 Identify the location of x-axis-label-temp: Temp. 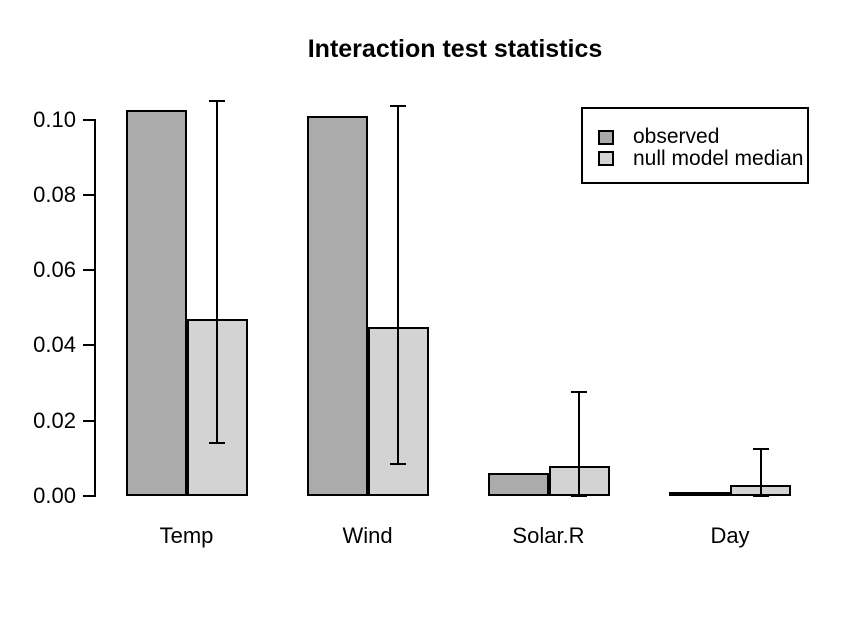
(186, 535).